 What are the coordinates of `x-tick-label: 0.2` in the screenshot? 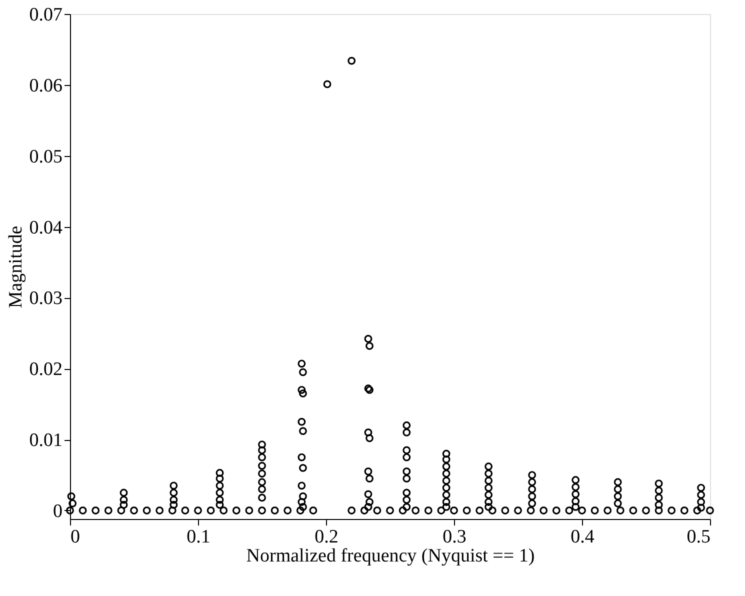 It's located at (326, 537).